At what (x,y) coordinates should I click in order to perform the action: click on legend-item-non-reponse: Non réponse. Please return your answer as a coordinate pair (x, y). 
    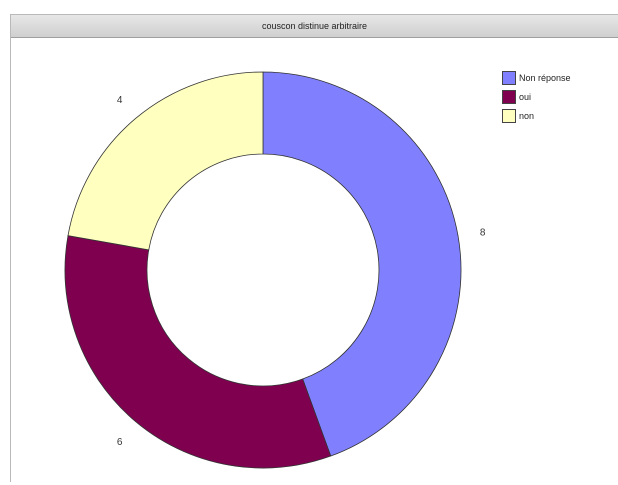
    Looking at the image, I should click on (536, 77).